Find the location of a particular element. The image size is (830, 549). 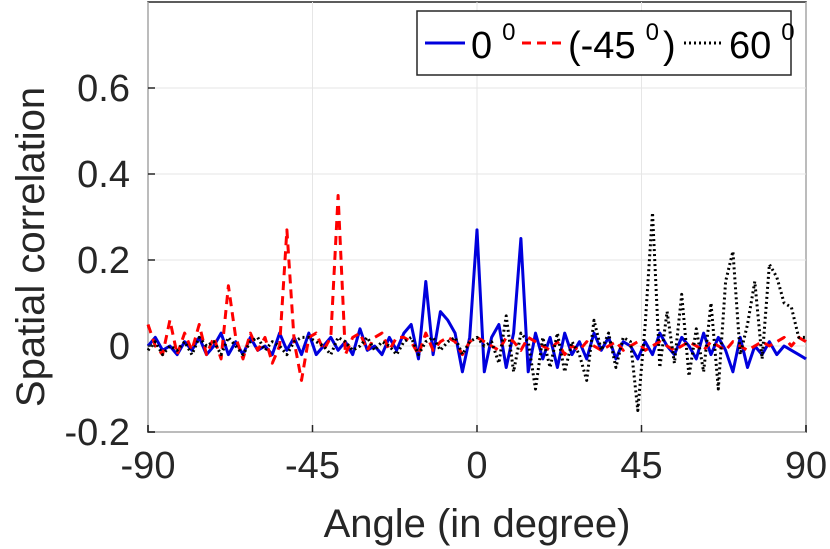

legend-box is located at coordinates (604, 43).